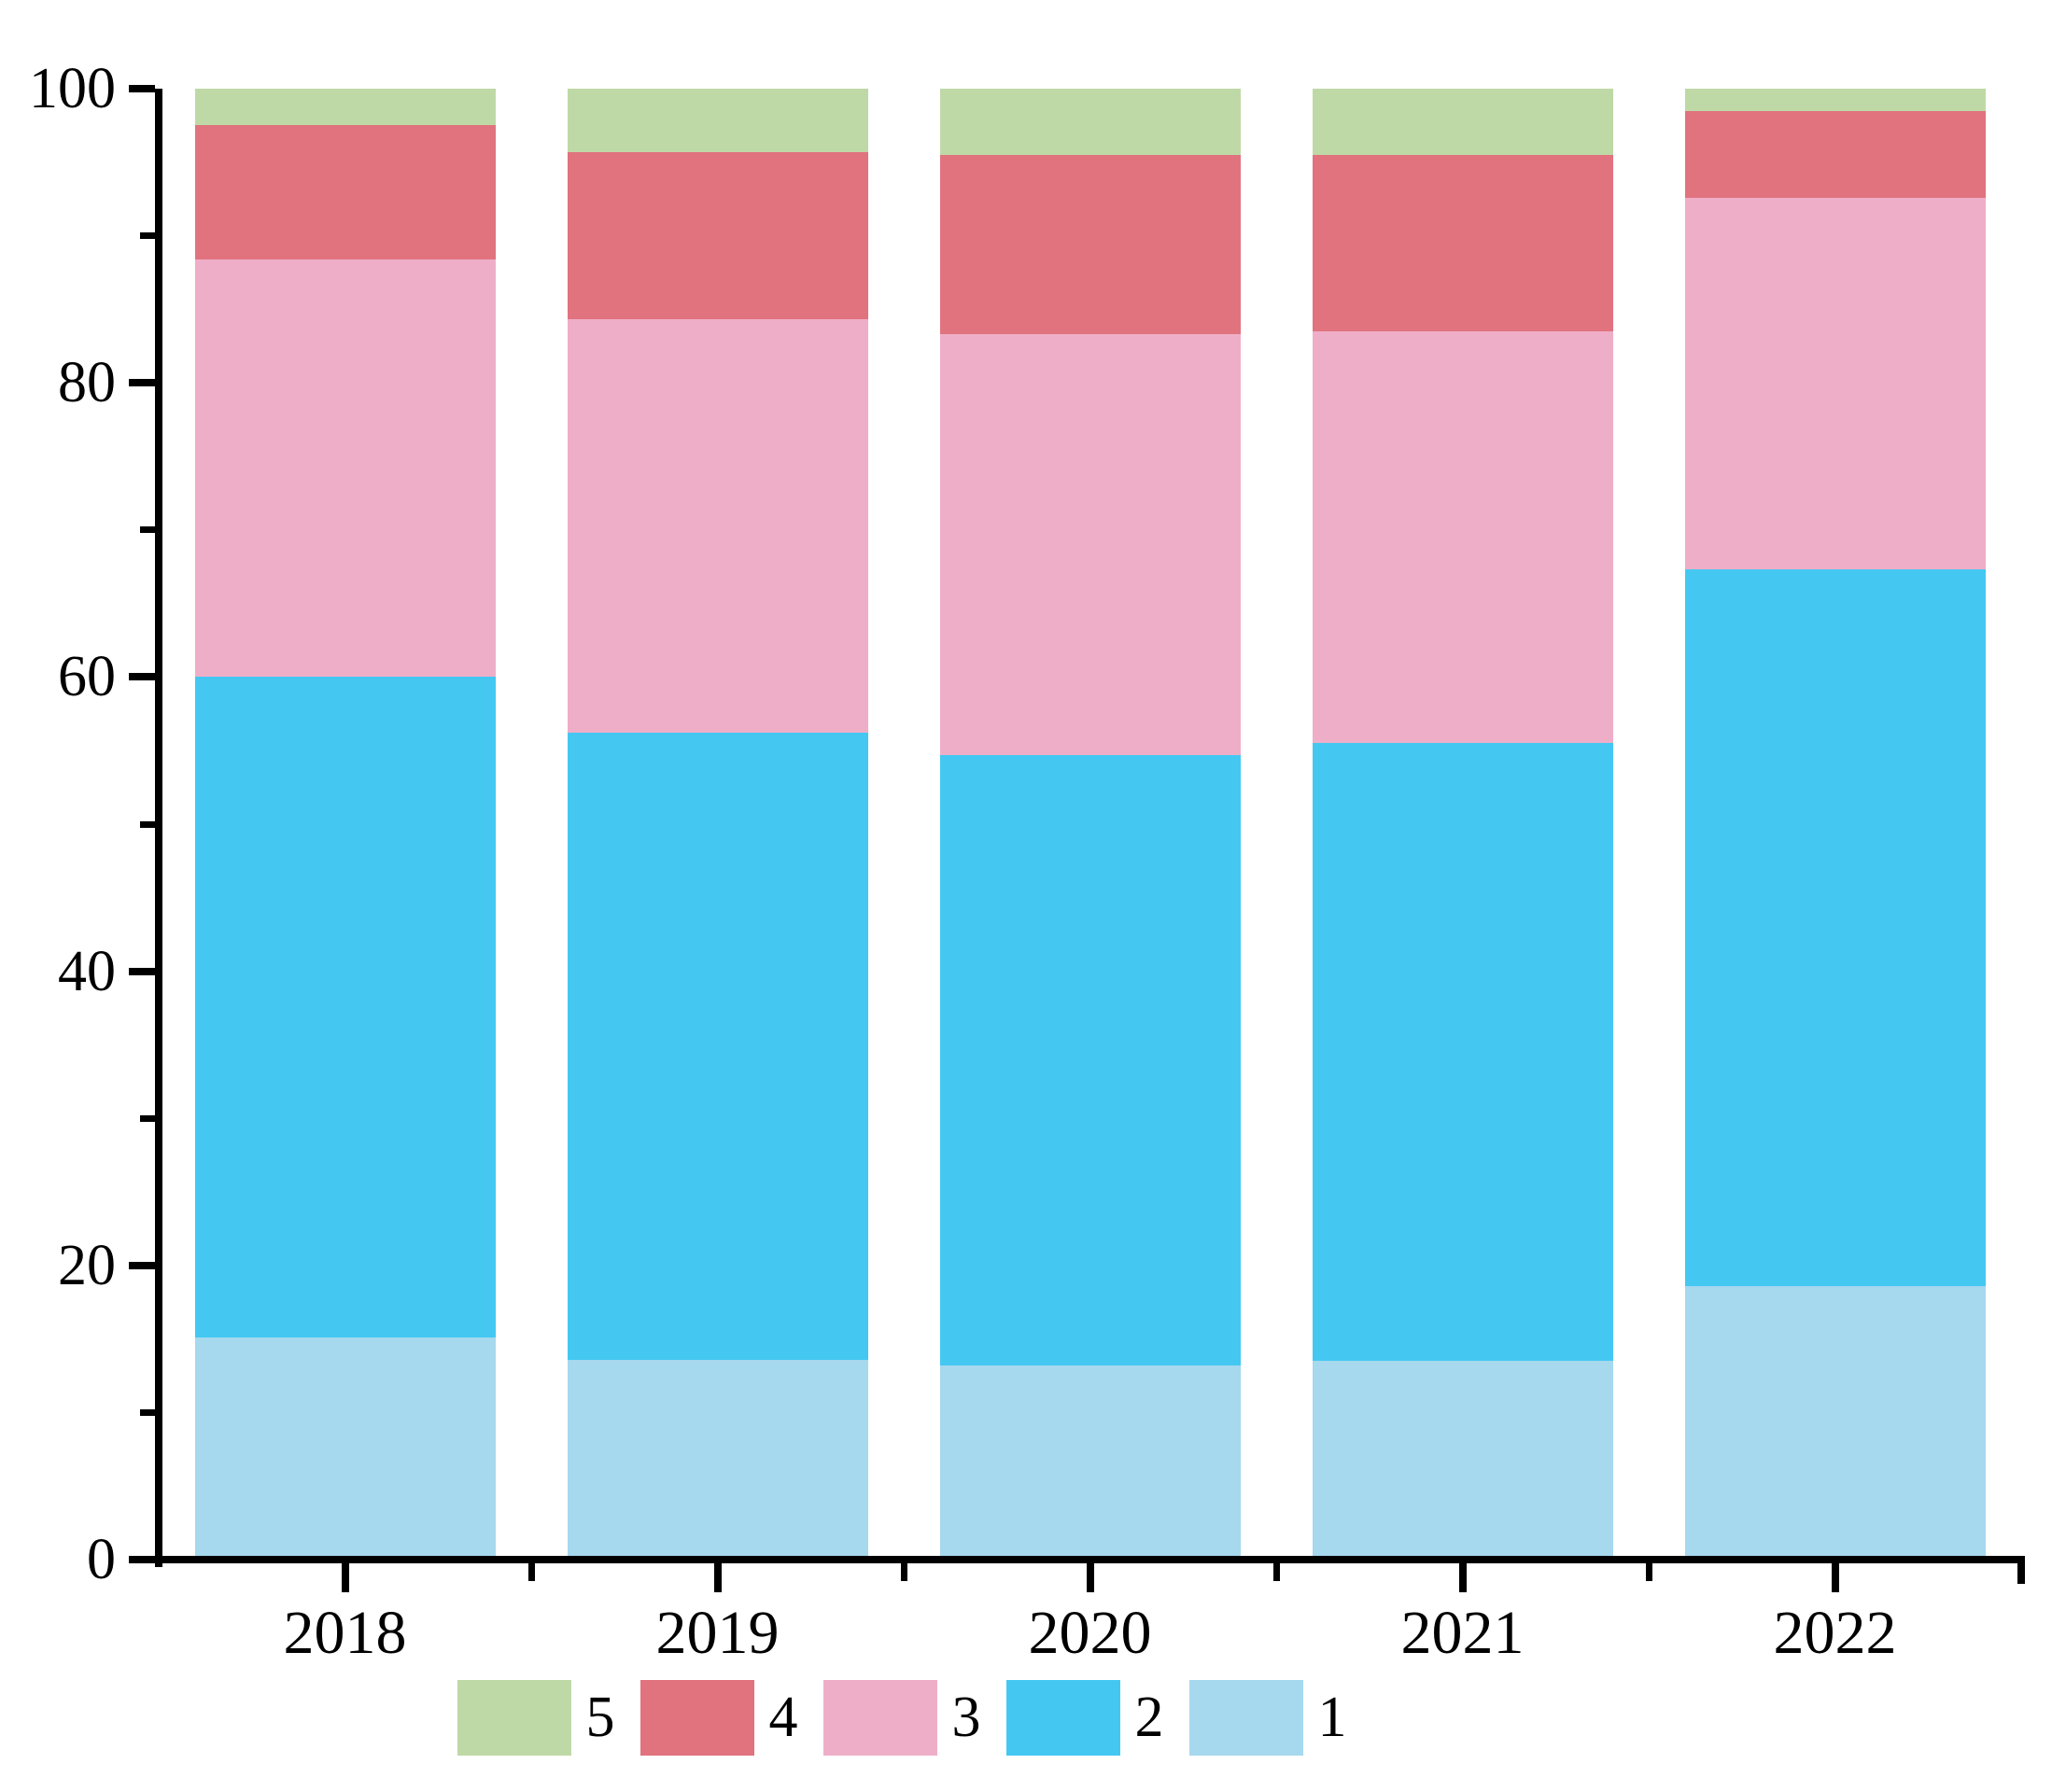  Describe the element at coordinates (717, 1633) in the screenshot. I see `x-tick-label-2019: 2019` at that location.